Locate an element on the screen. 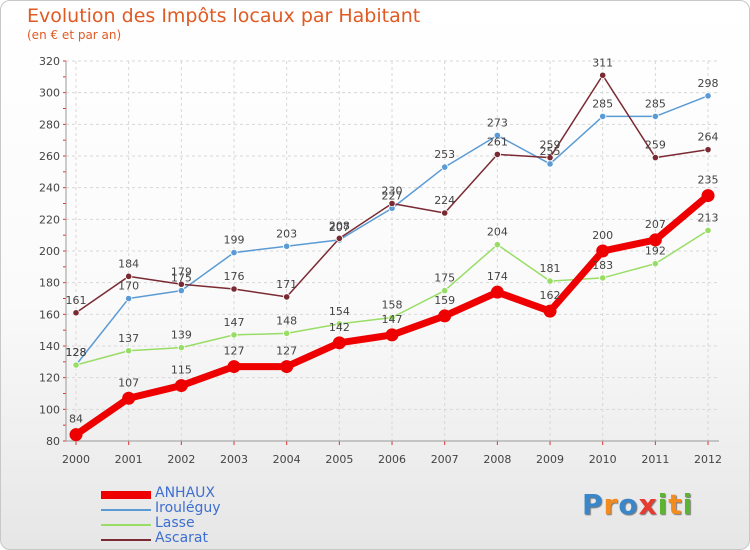 The height and width of the screenshot is (550, 750). data-label-ascarat: 161 is located at coordinates (76, 300).